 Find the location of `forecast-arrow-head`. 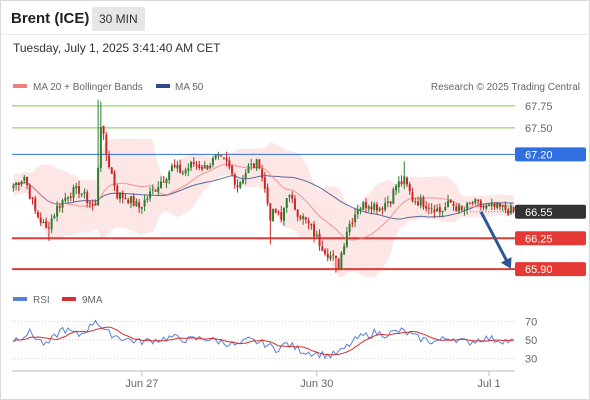

forecast-arrow-head is located at coordinates (506, 263).